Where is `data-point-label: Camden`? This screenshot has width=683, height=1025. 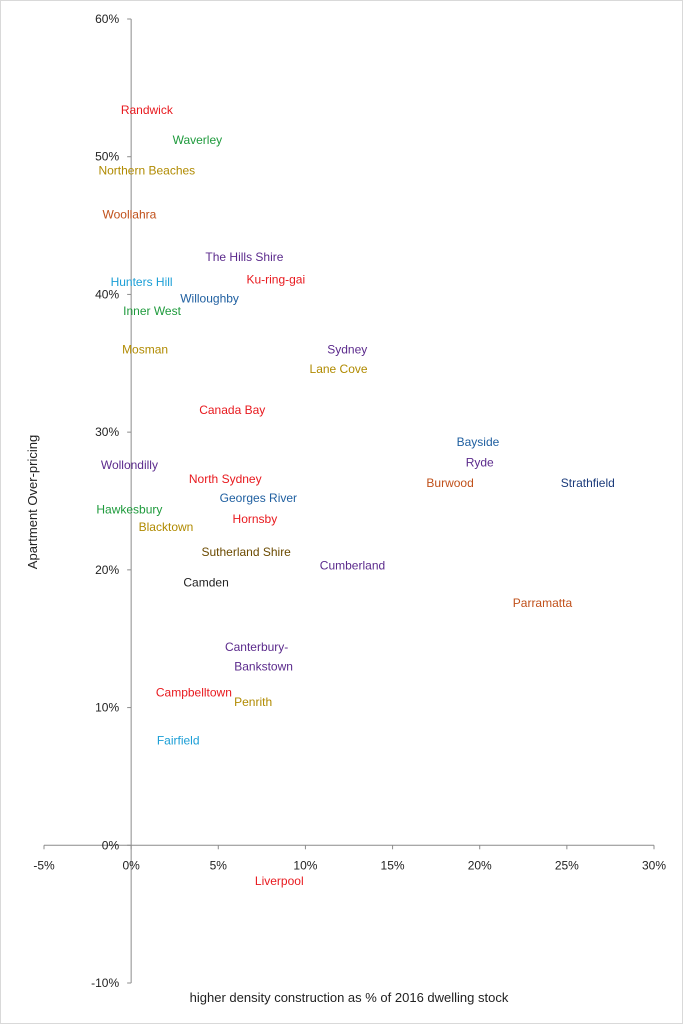
data-point-label: Camden is located at coordinates (205, 582).